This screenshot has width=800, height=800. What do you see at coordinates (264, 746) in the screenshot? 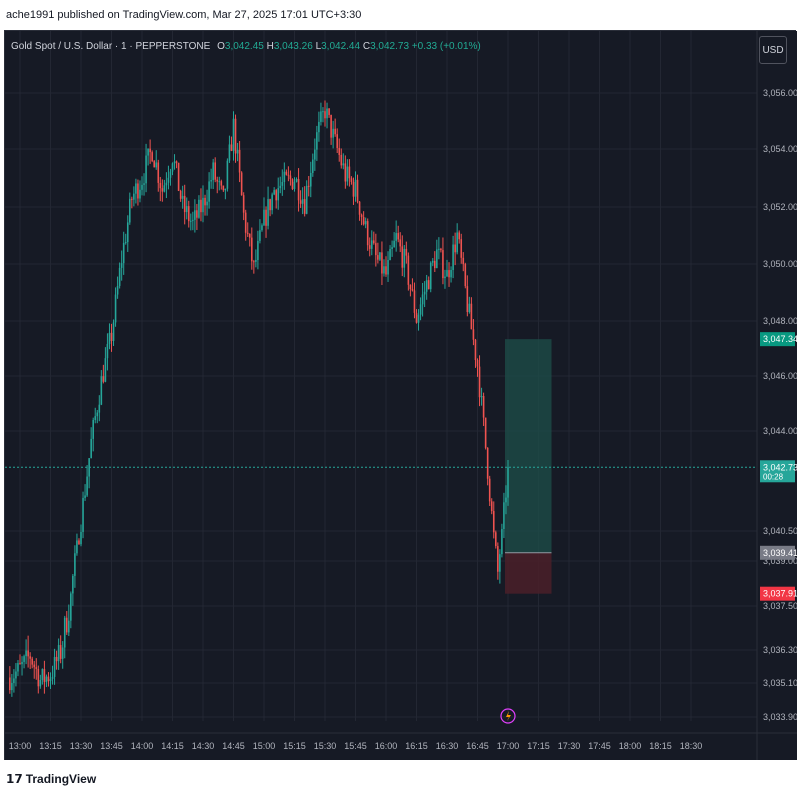
I see `time-tick-label: 15:00` at bounding box center [264, 746].